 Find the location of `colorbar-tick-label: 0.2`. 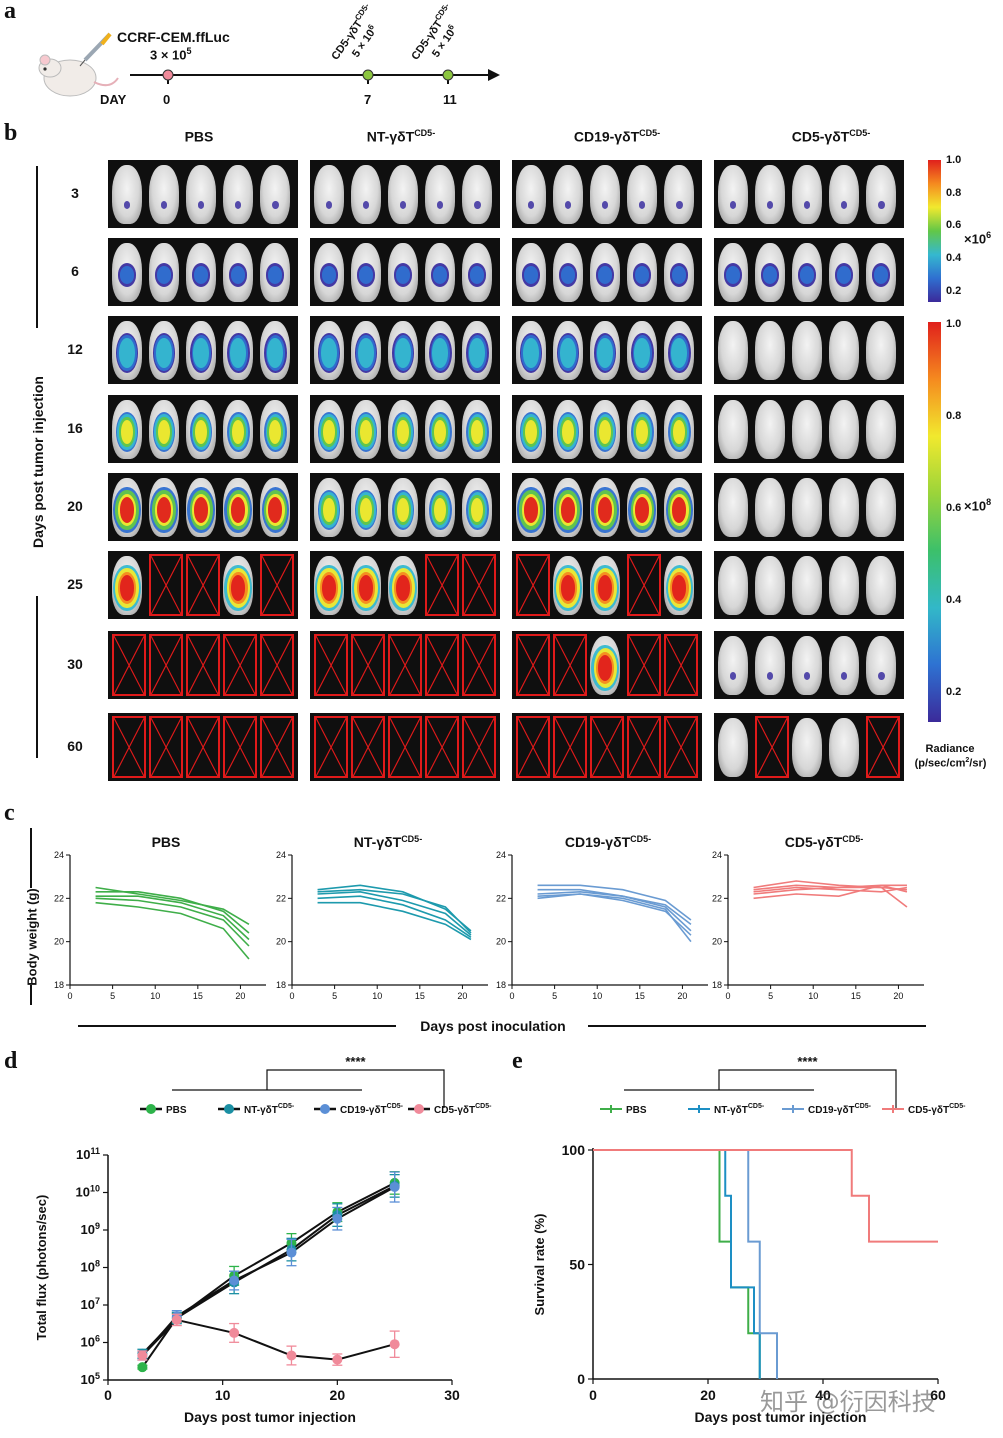

colorbar-tick-label: 0.2 is located at coordinates (954, 290).